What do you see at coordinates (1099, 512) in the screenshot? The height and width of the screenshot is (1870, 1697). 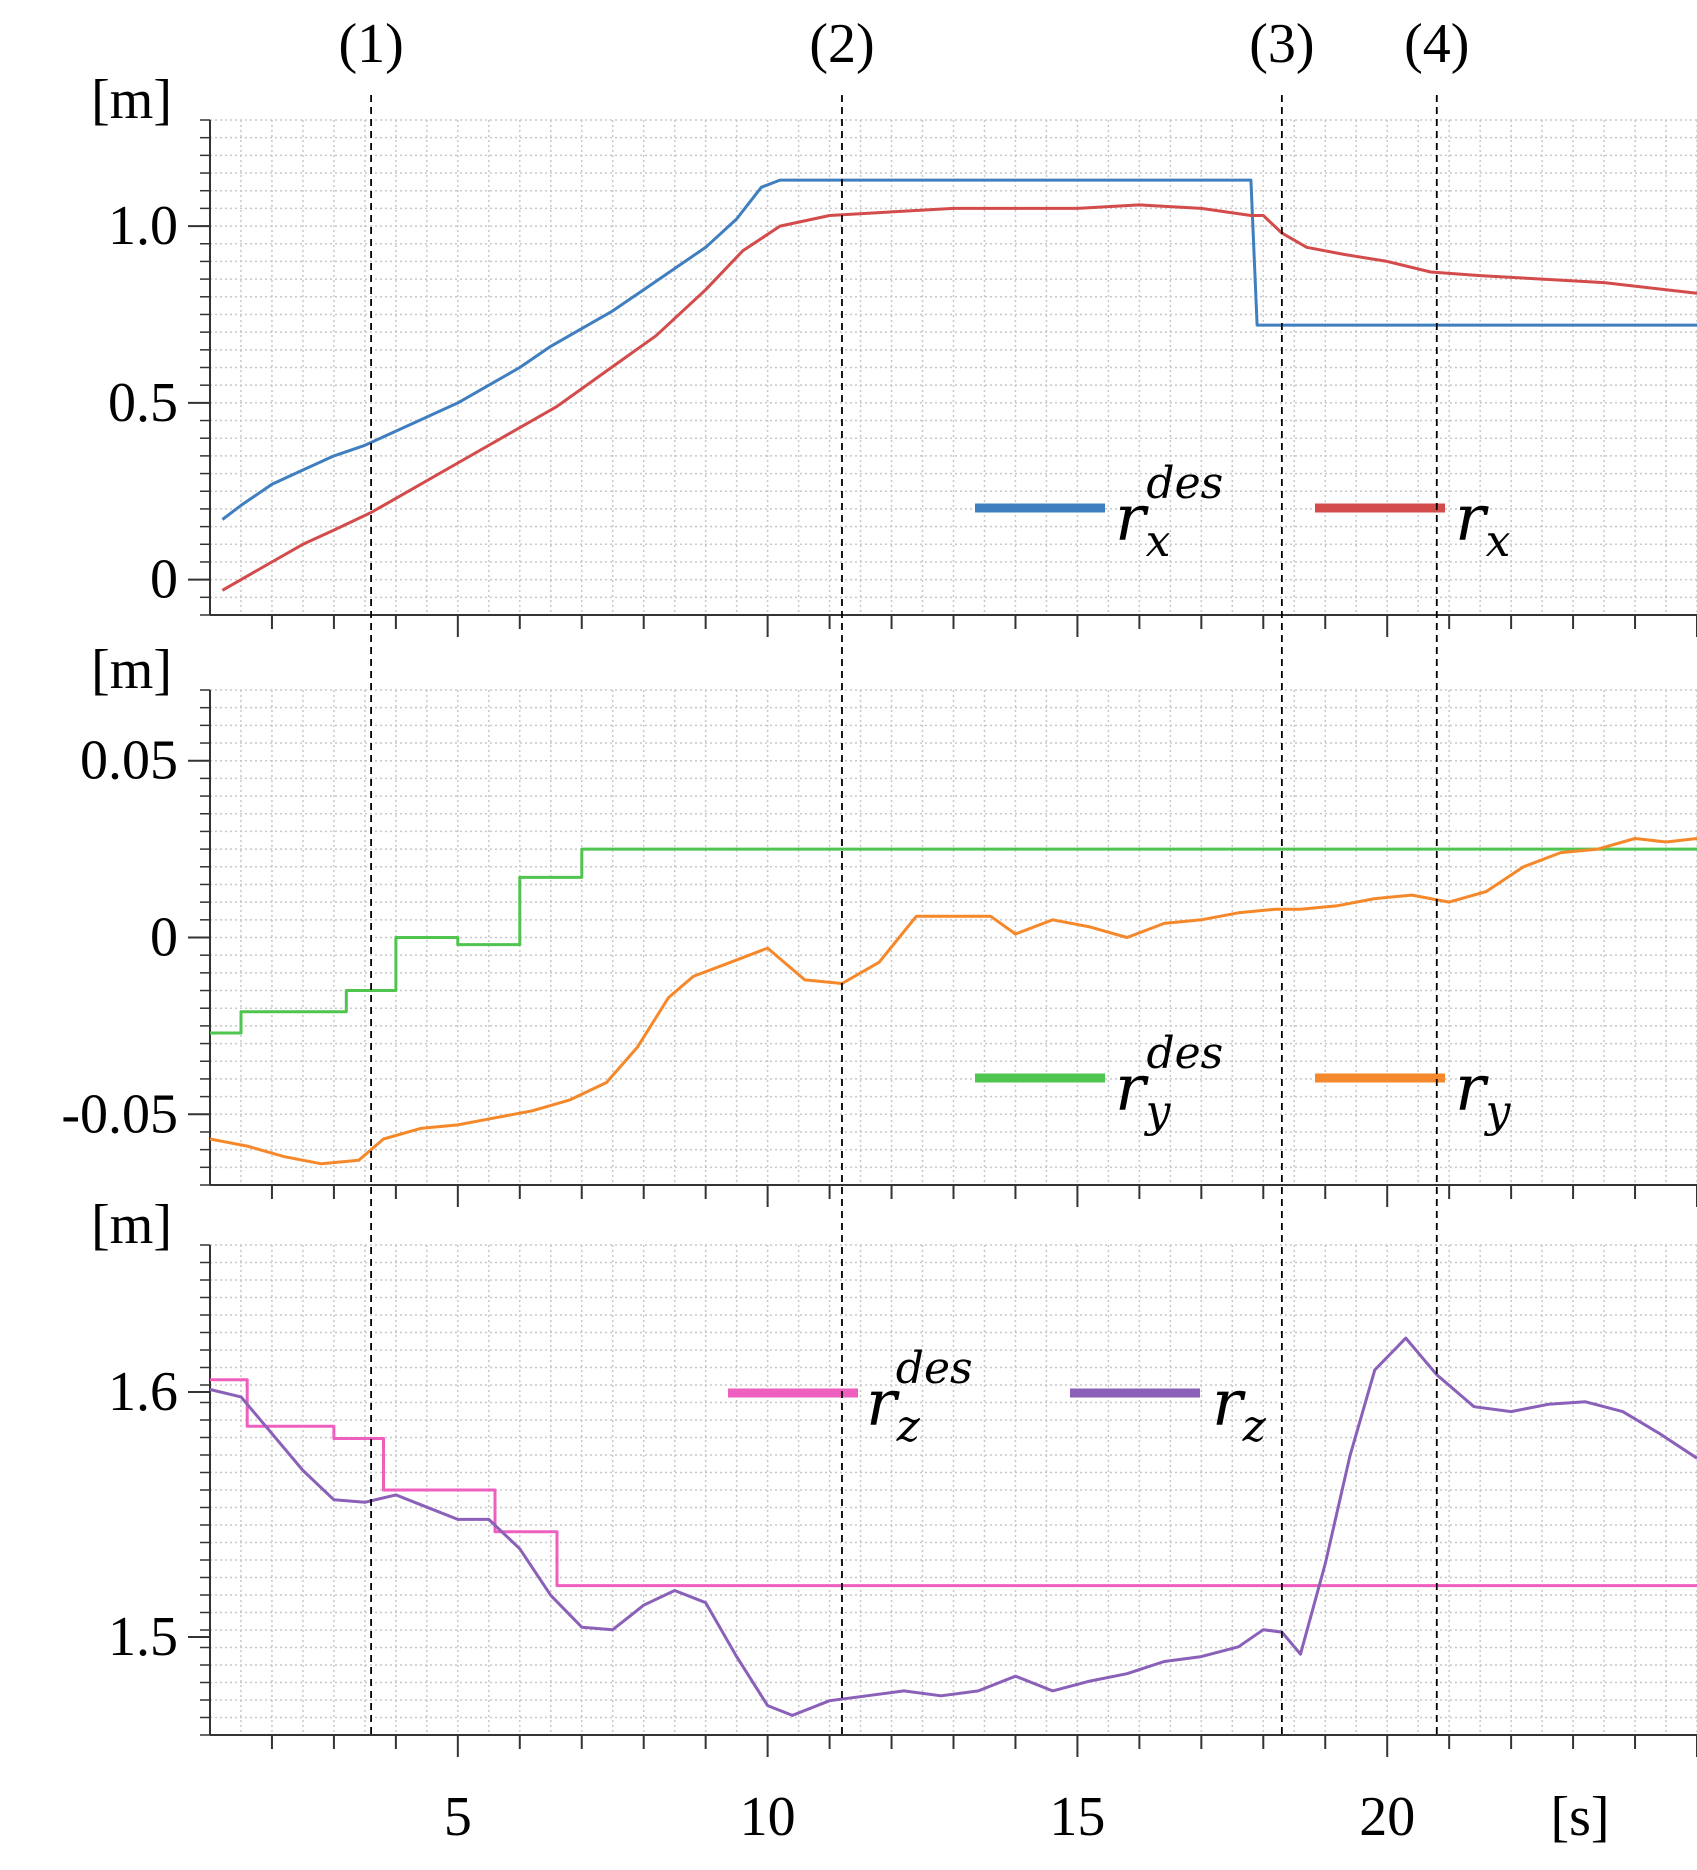 I see `legend-entry-r-x-des: rxdes` at bounding box center [1099, 512].